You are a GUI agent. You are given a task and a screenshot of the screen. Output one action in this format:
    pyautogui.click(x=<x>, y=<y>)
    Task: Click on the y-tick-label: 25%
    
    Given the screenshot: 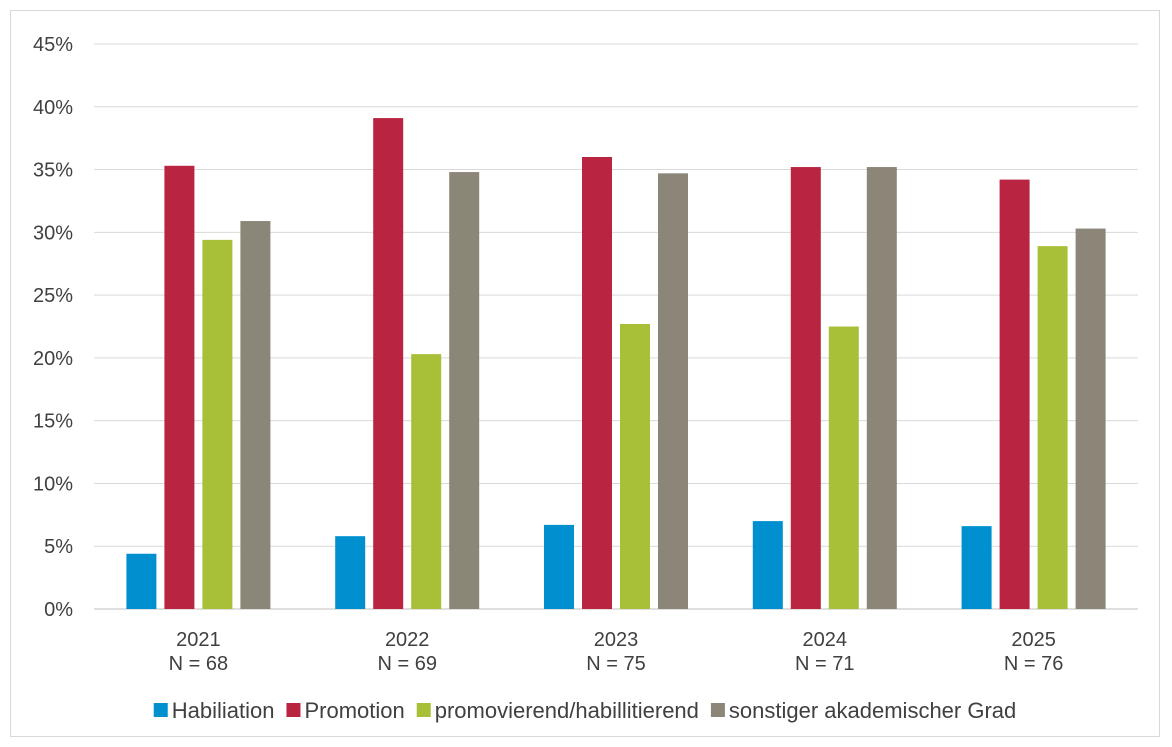 What is the action you would take?
    pyautogui.click(x=53, y=296)
    